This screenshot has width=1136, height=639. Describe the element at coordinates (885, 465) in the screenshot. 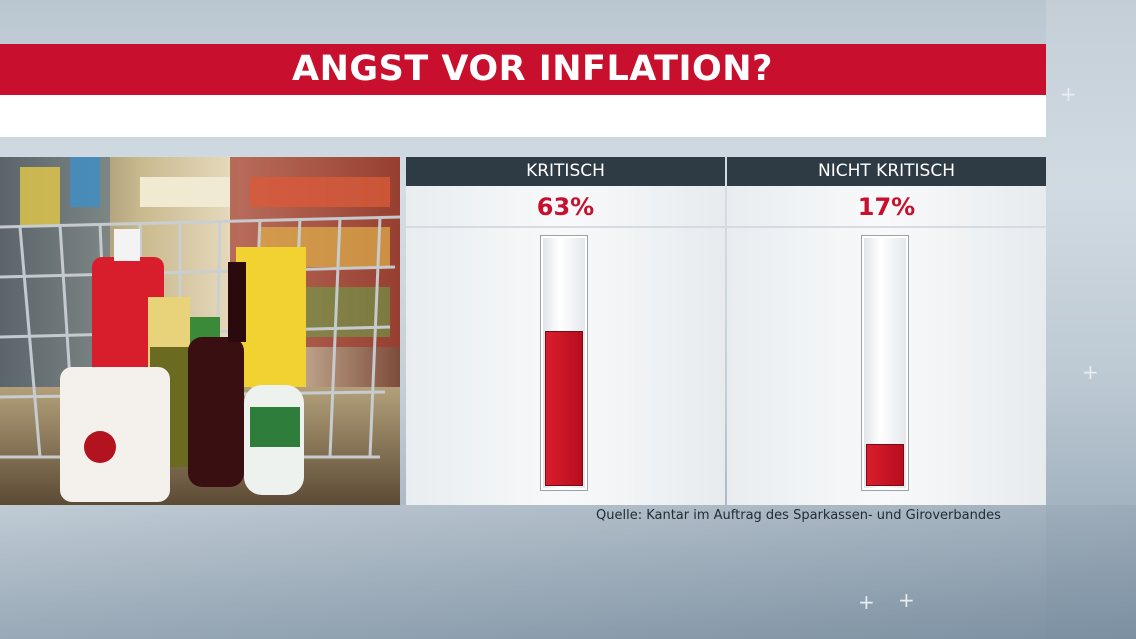

I see `bar-nicht-kritisch` at that location.